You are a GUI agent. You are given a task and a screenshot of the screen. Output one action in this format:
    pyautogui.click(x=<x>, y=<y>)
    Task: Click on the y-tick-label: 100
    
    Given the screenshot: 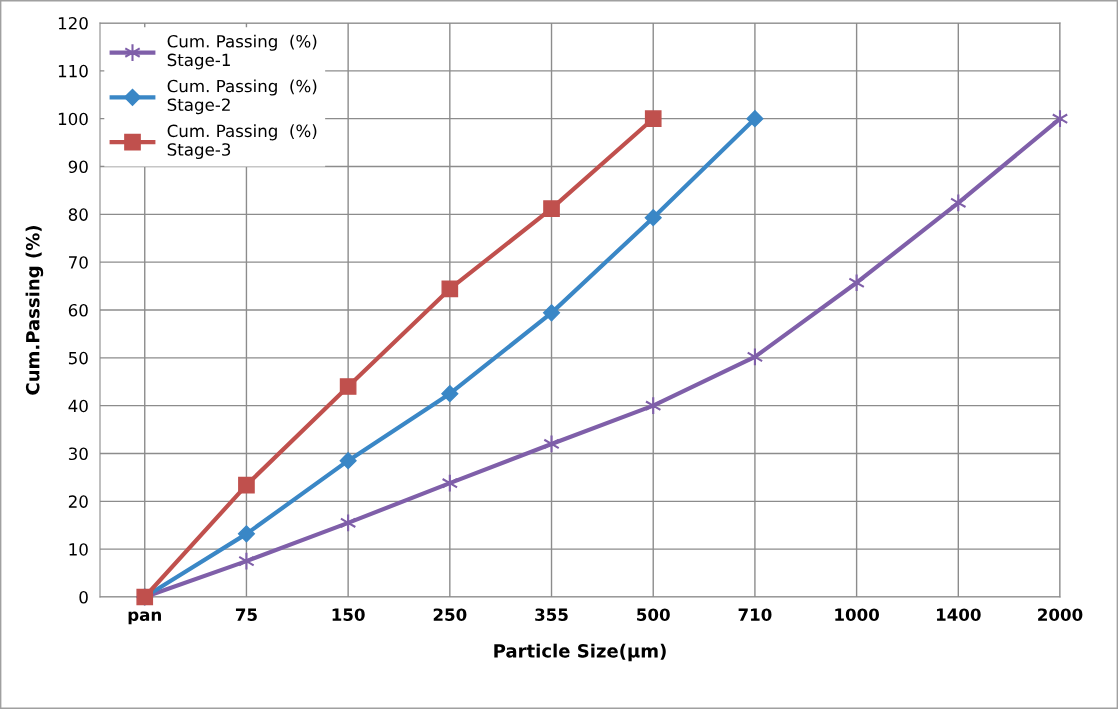 What is the action you would take?
    pyautogui.click(x=73, y=119)
    